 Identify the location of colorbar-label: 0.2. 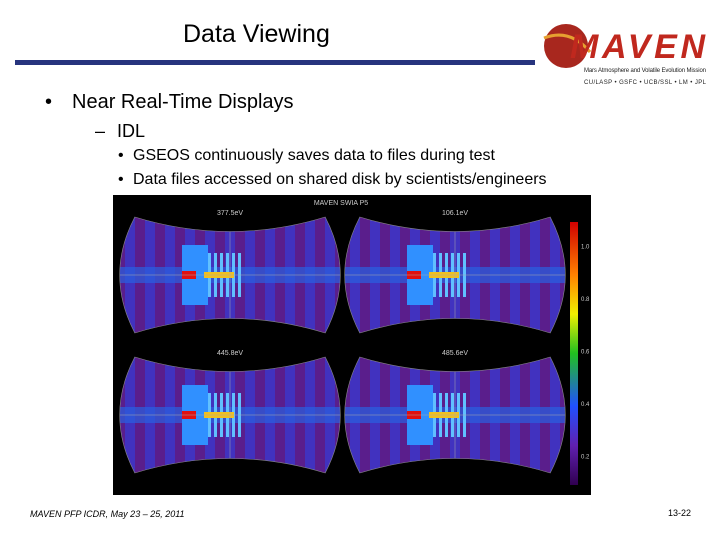
(585, 458).